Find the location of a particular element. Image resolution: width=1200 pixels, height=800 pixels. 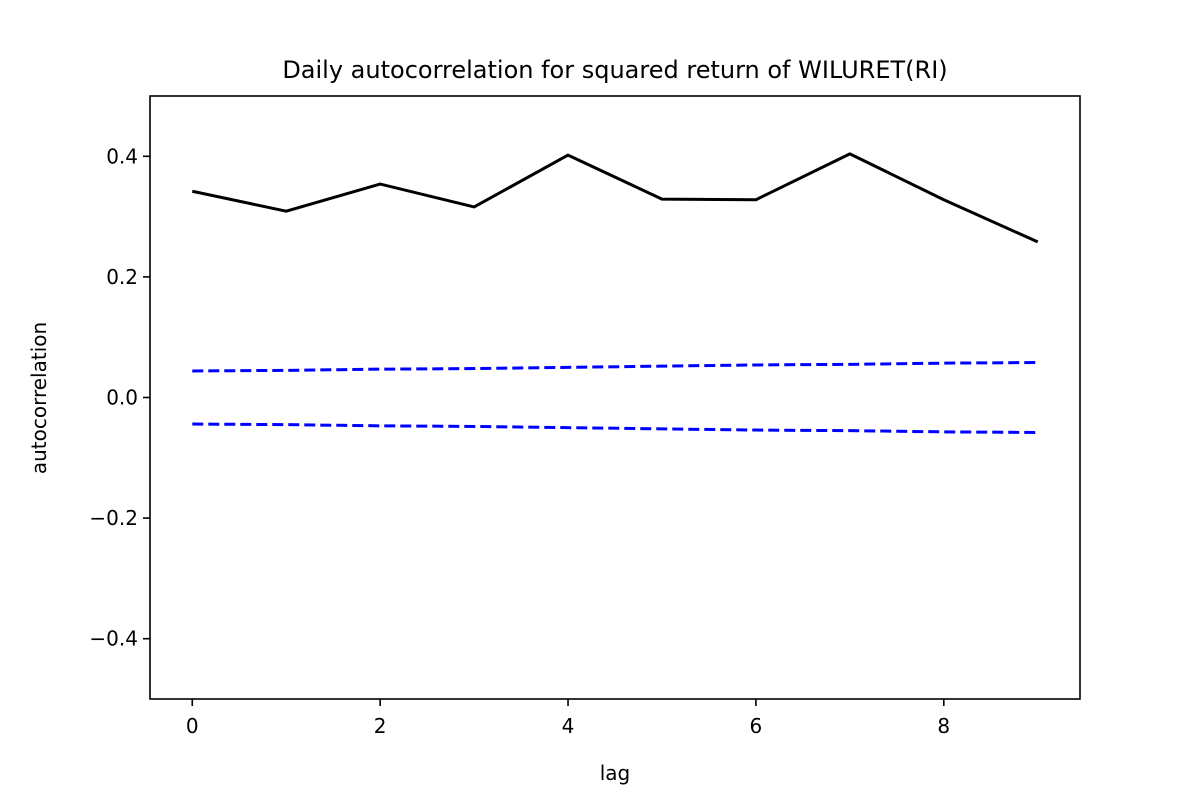

y-tick-label: 0.0 is located at coordinates (122, 398).